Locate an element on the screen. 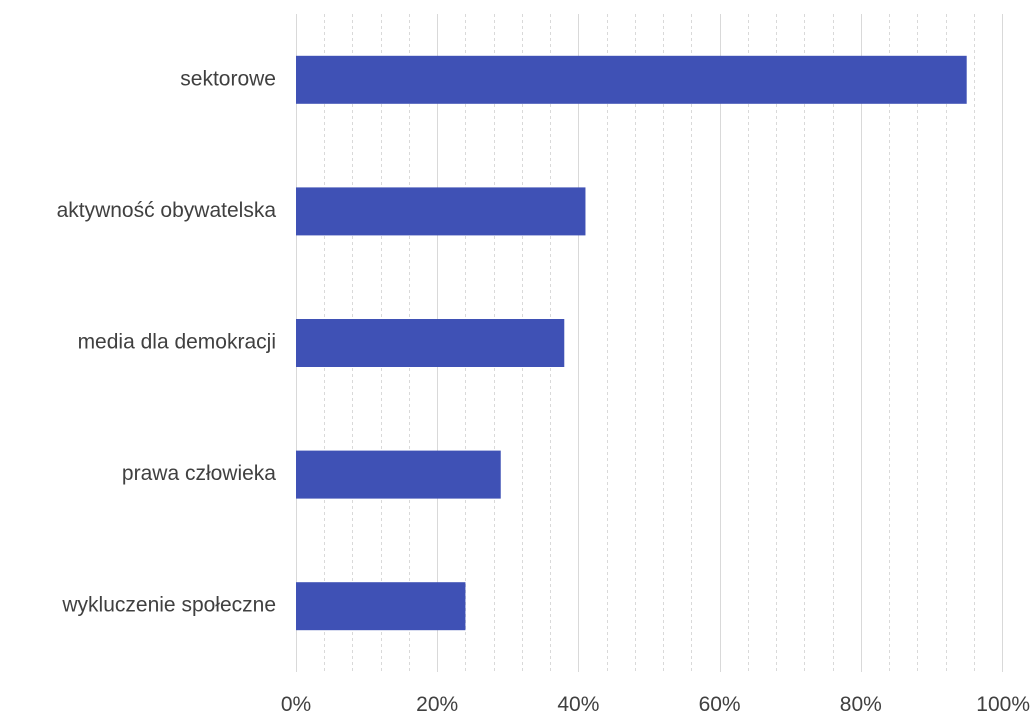 The width and height of the screenshot is (1035, 722). category-label: media dla demokracji is located at coordinates (177, 342).